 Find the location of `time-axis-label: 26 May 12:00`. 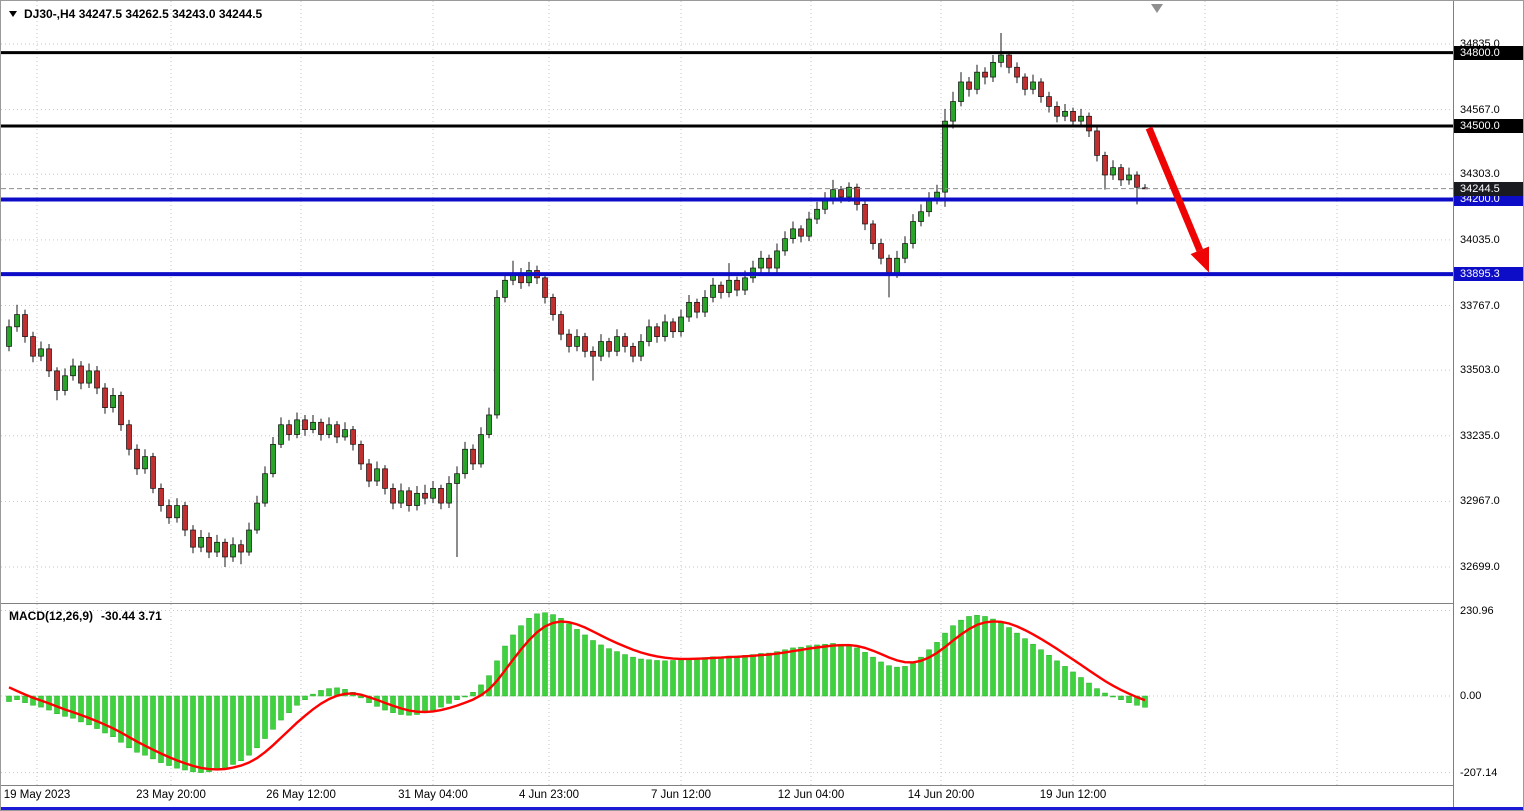

time-axis-label: 26 May 12:00 is located at coordinates (301, 795).